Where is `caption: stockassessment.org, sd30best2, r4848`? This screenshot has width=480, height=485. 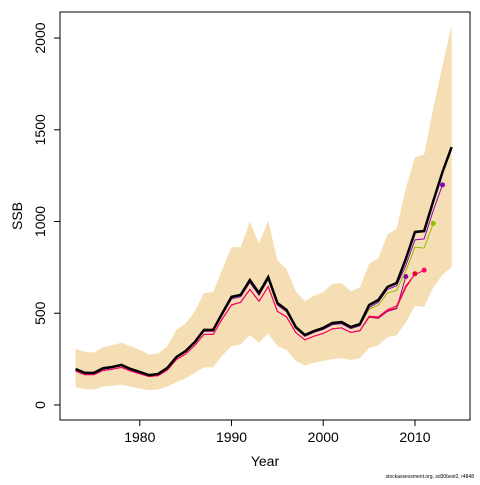
caption: stockassessment.org, sd30best2, r4848 is located at coordinates (430, 477).